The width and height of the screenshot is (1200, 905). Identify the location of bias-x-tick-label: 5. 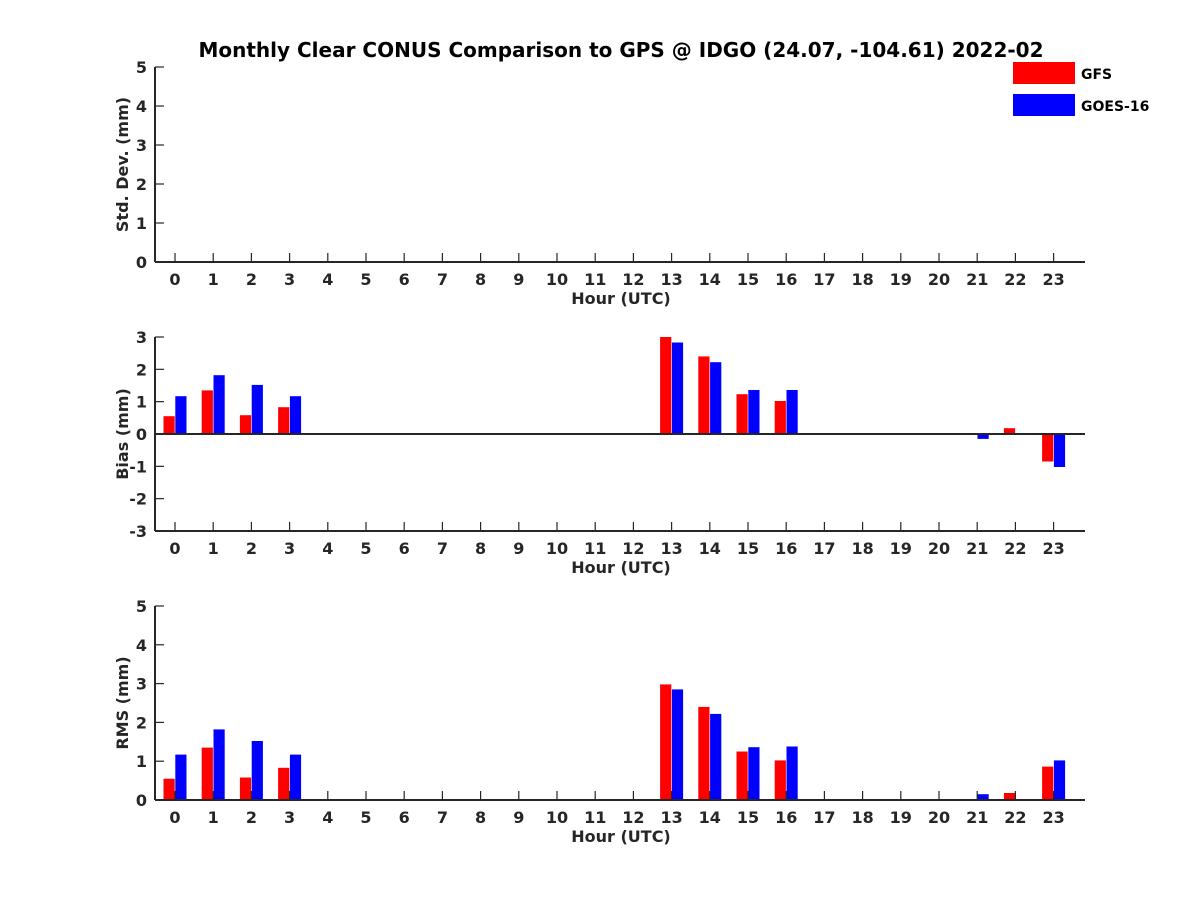
(365, 548).